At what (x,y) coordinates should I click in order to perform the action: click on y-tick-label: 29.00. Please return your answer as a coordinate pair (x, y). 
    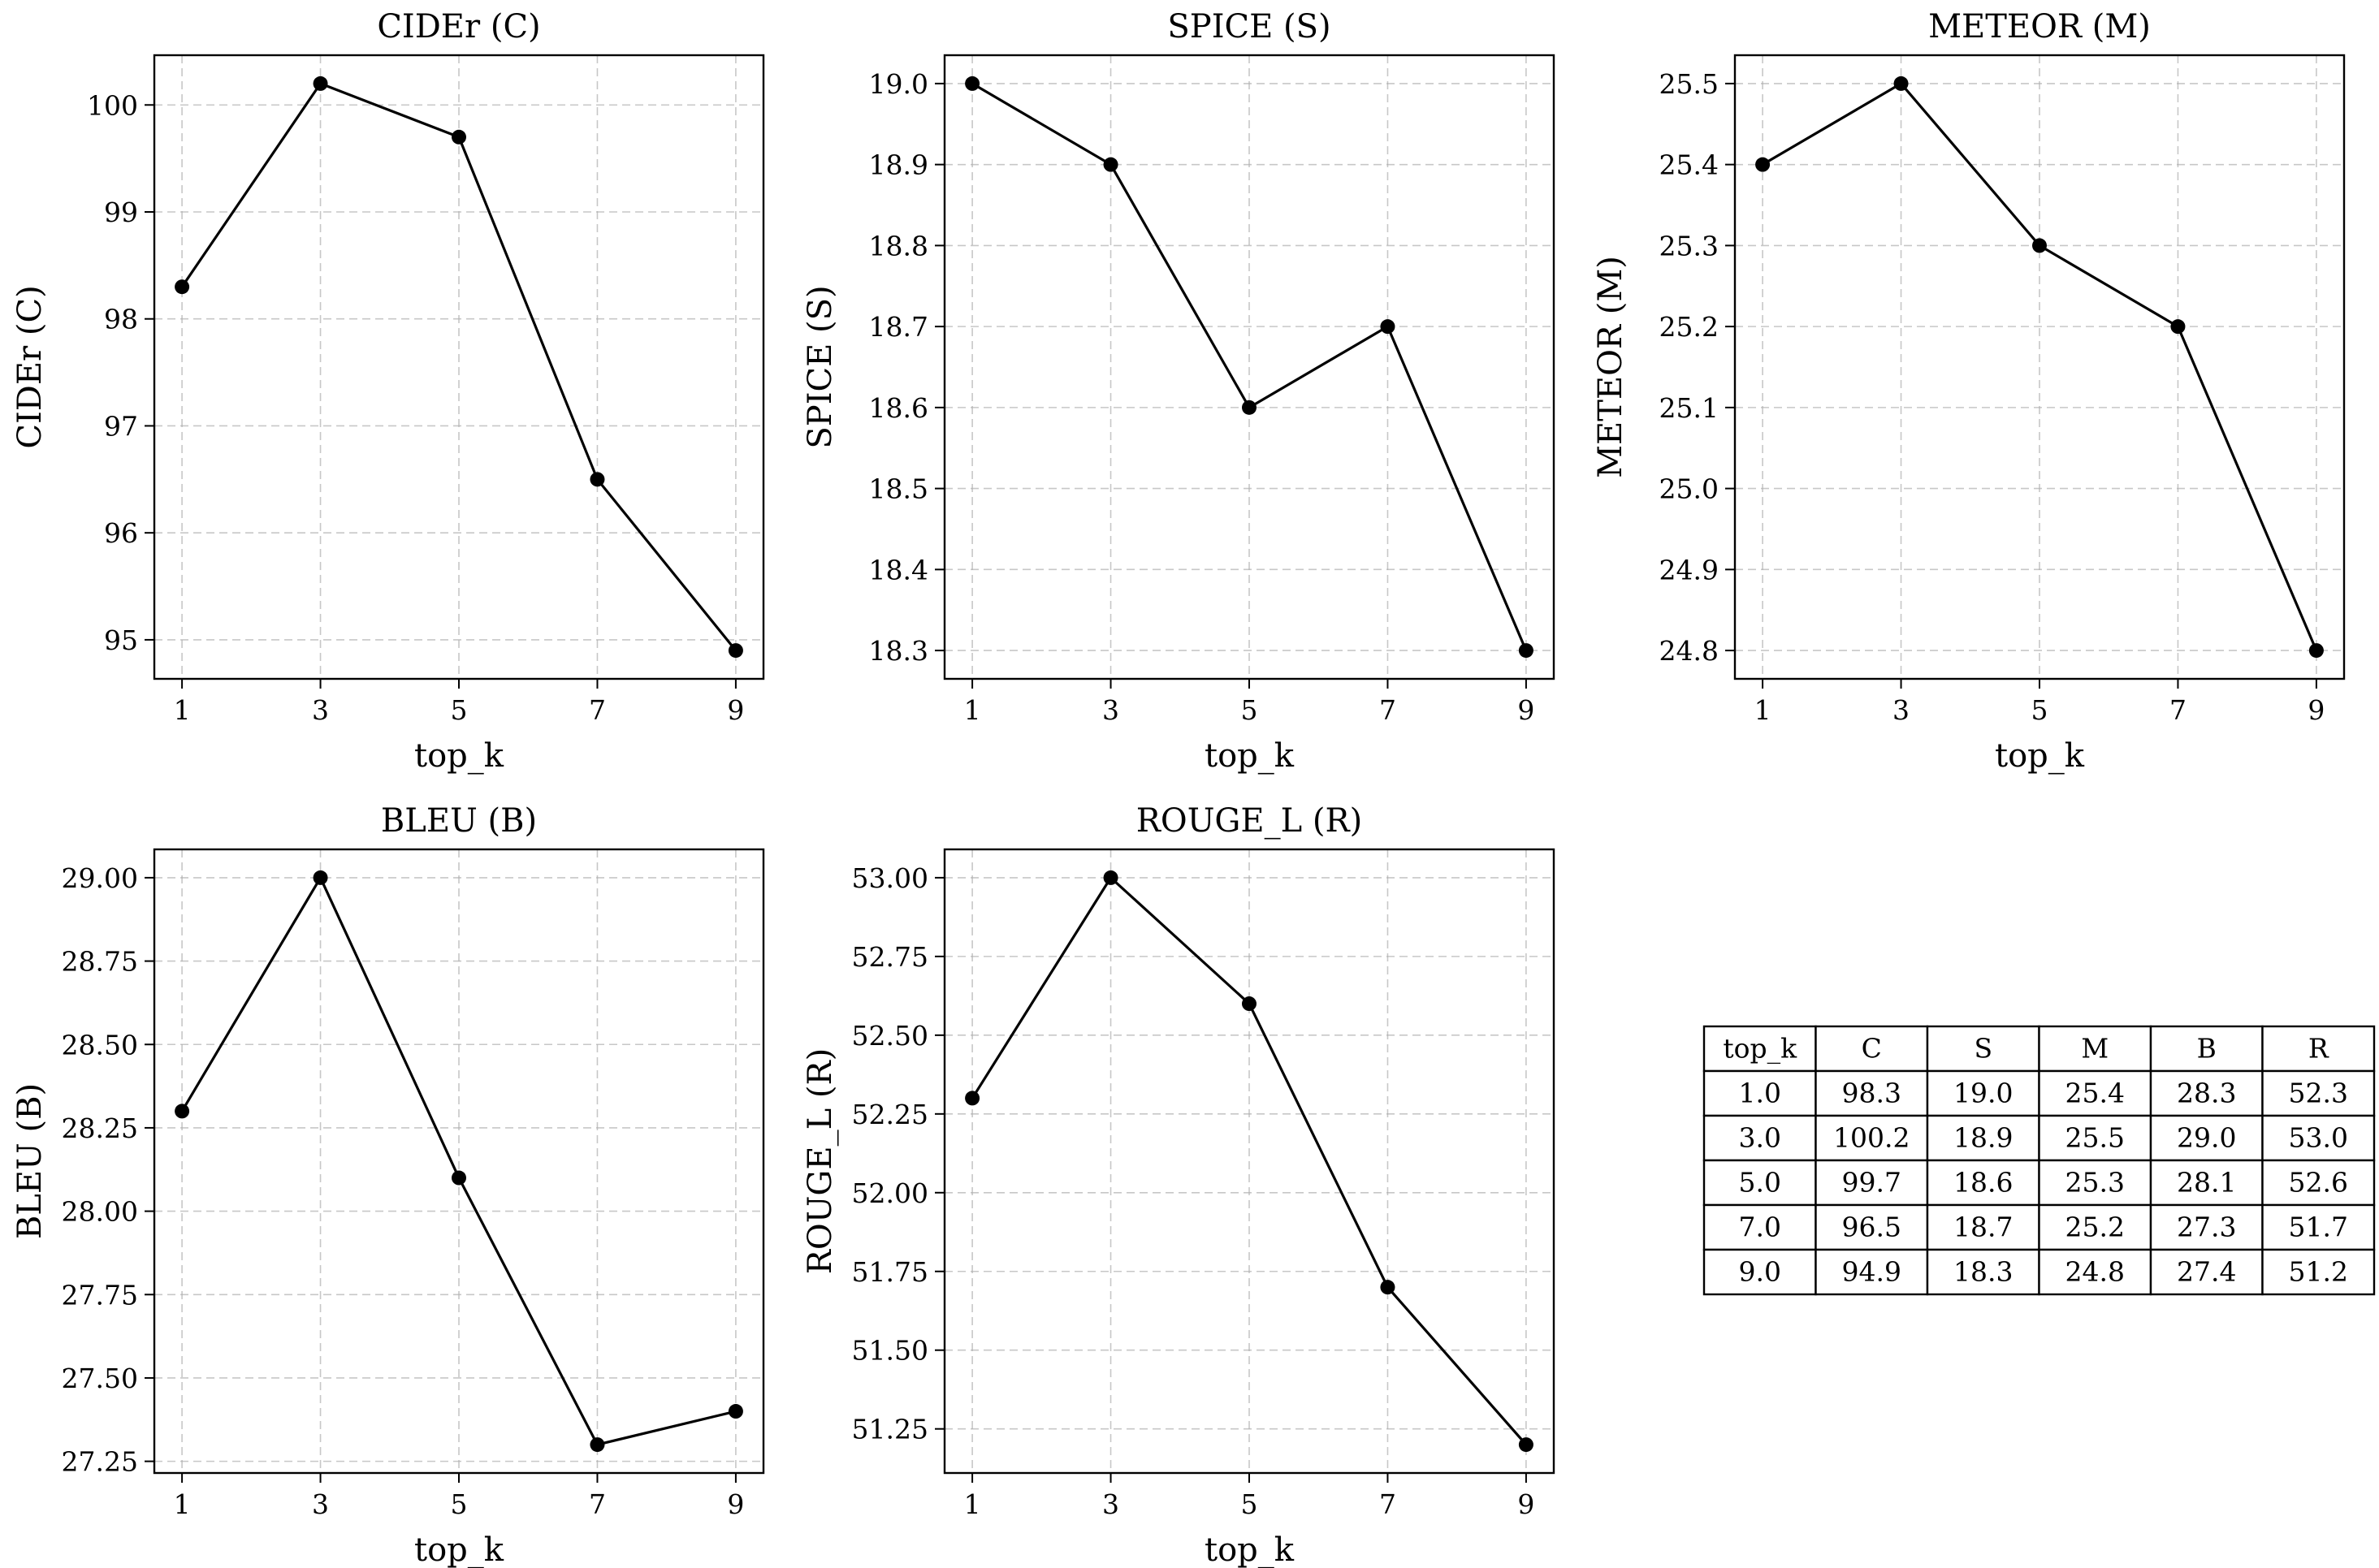
    Looking at the image, I should click on (100, 878).